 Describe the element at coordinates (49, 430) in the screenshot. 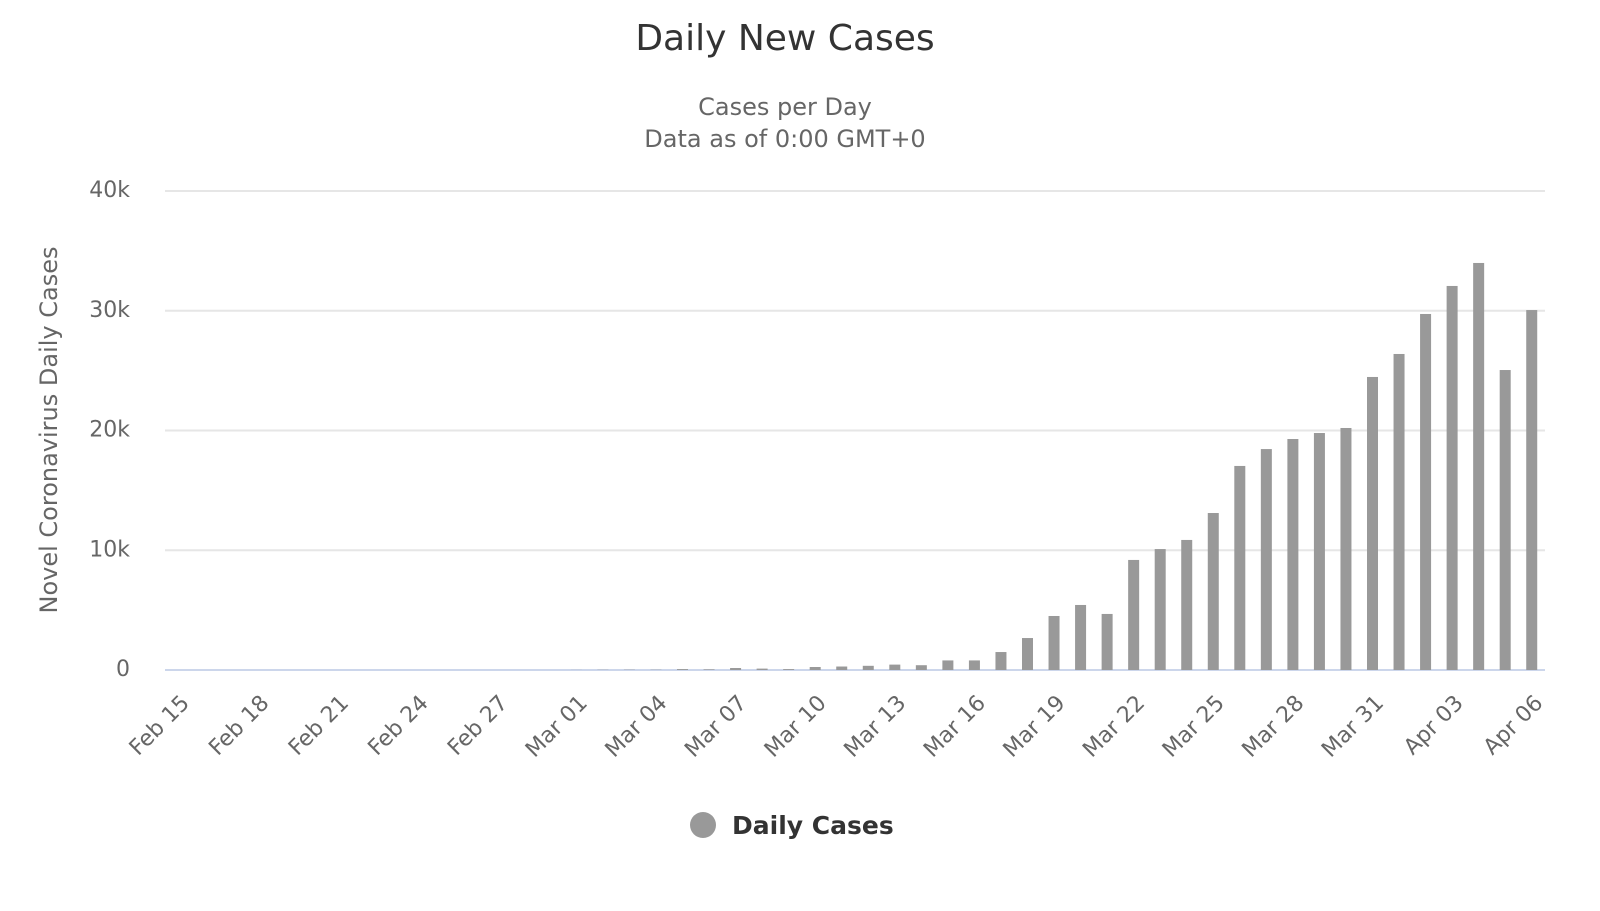

I see `y-axis-title: Novel Coronavirus Daily Cases` at that location.